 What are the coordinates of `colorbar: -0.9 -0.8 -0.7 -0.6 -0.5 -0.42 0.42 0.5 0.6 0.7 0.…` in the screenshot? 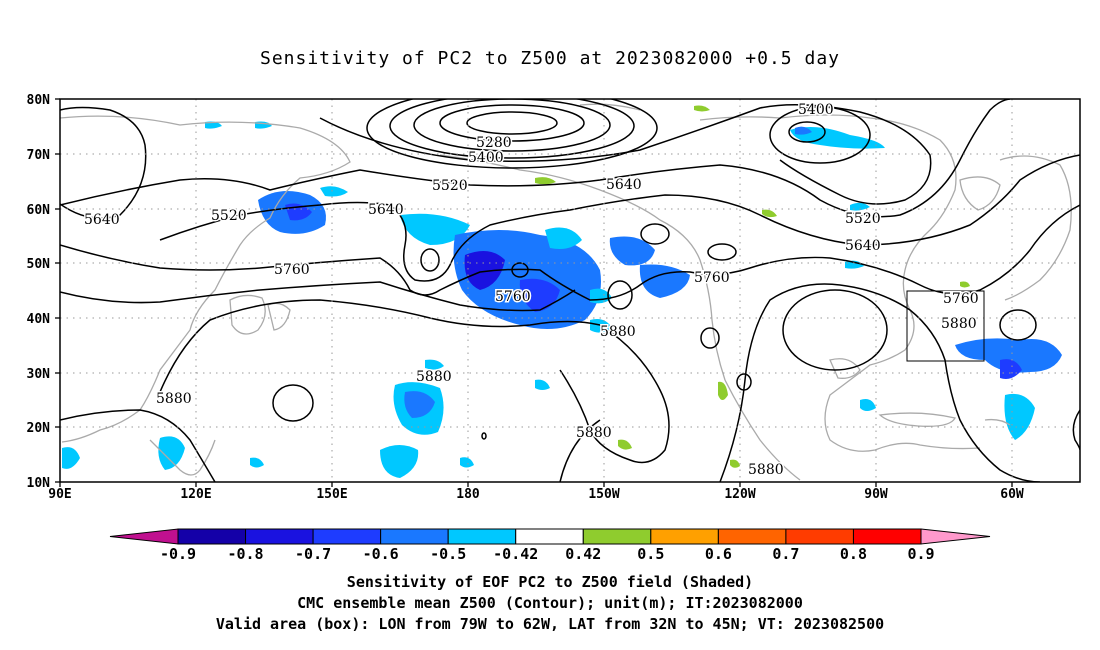 It's located at (550, 545).